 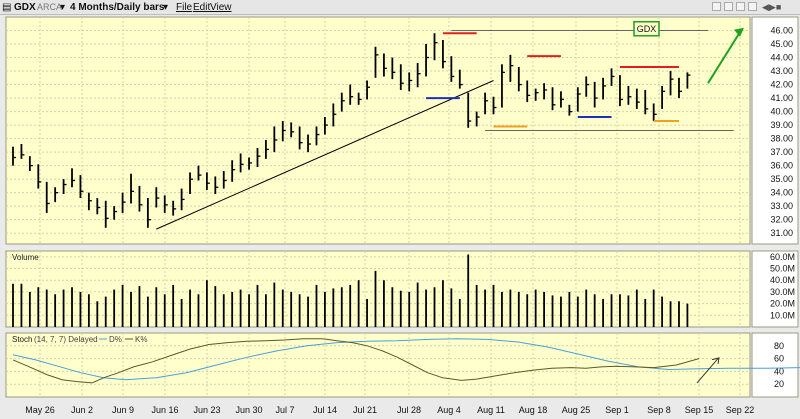 What do you see at coordinates (715, 361) in the screenshot?
I see `stoch-arrow-head-icon` at bounding box center [715, 361].